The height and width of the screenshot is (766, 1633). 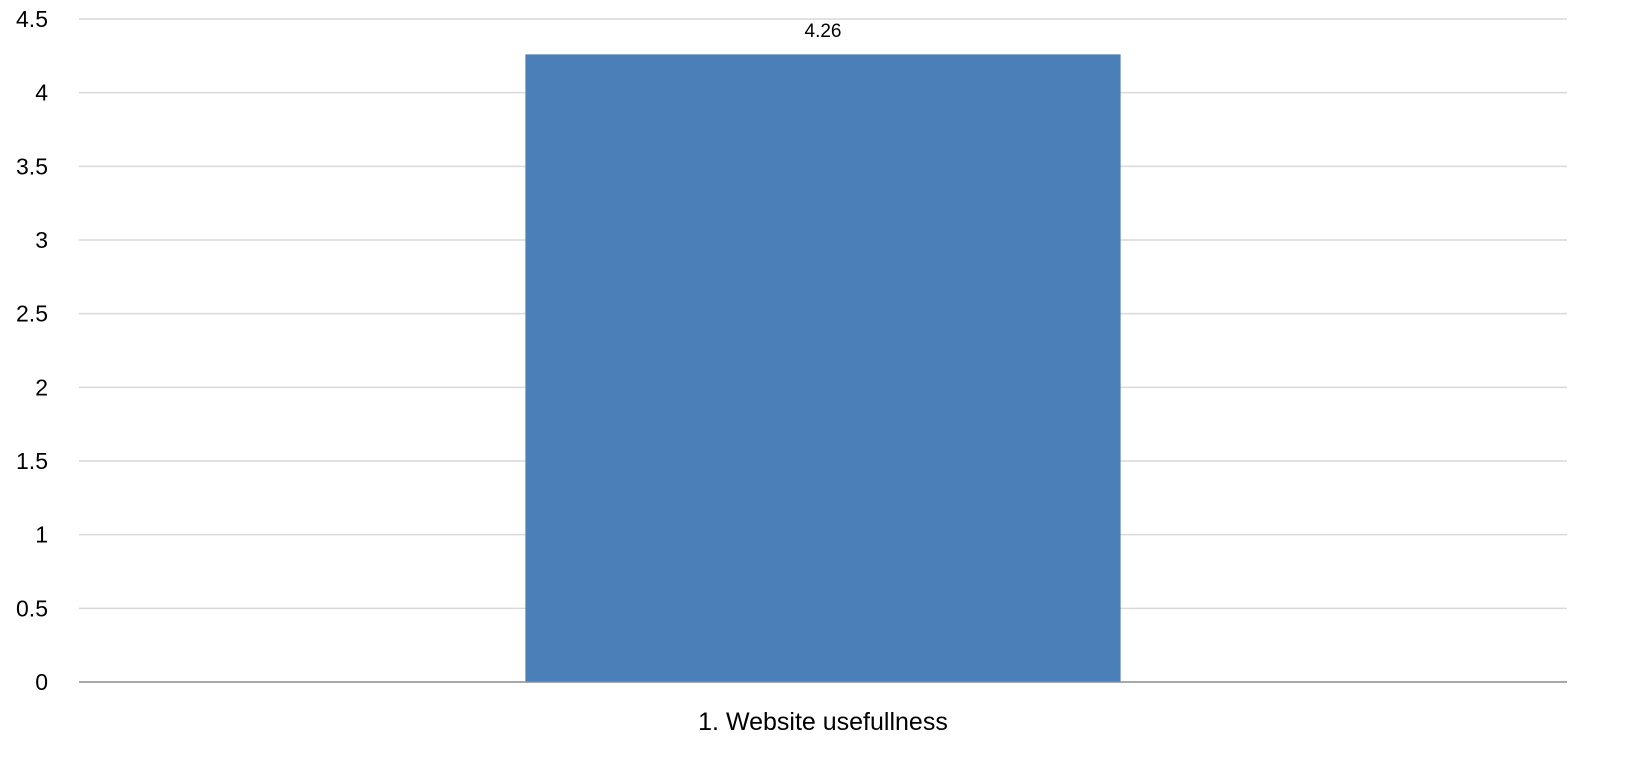 What do you see at coordinates (32, 19) in the screenshot?
I see `y-tick-label: 4.5` at bounding box center [32, 19].